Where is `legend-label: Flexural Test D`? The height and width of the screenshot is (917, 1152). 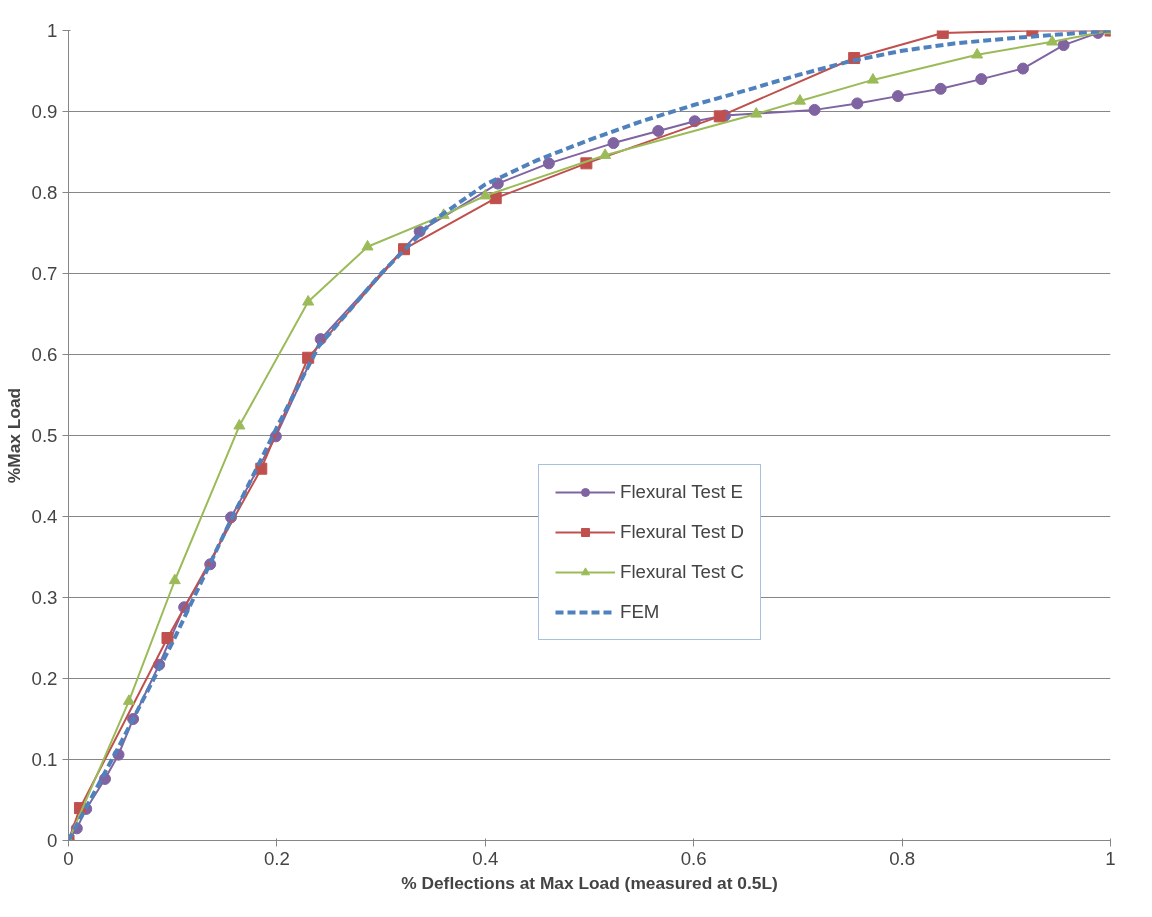 legend-label: Flexural Test D is located at coordinates (682, 532).